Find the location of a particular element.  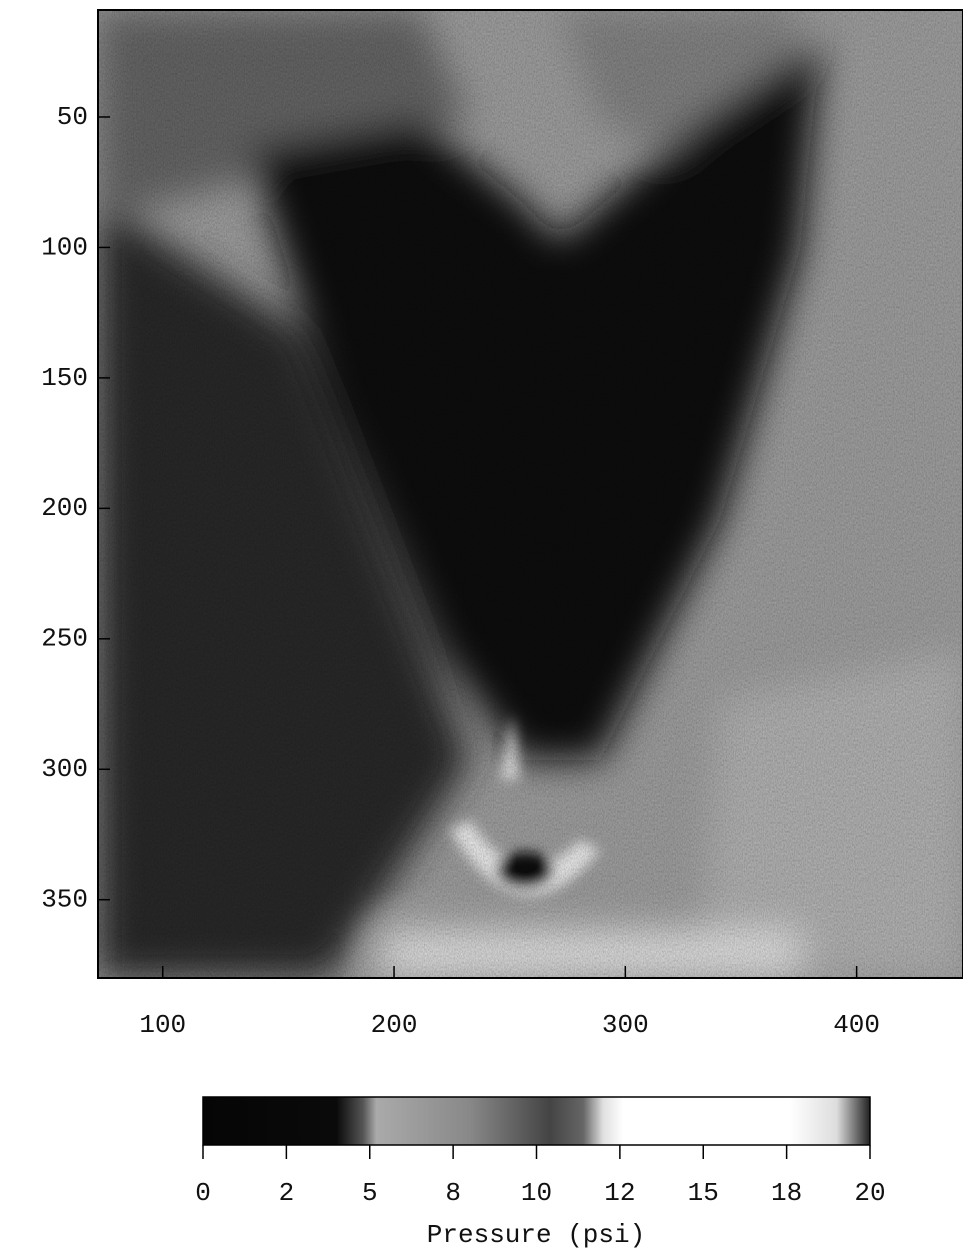

colorbar-label: Pressure (psi) is located at coordinates (536, 1235).